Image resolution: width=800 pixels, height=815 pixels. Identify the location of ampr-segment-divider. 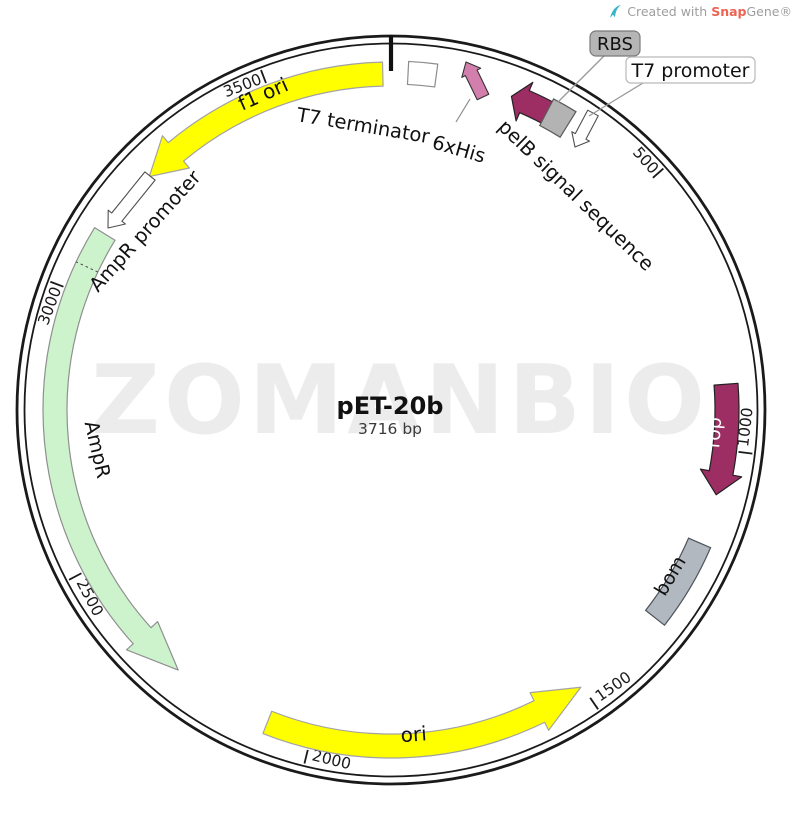
(87, 267).